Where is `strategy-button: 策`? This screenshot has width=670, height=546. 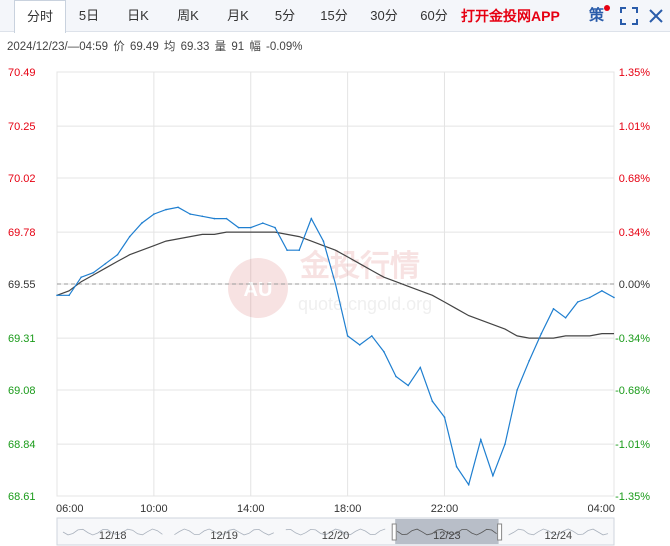
strategy-button: 策 is located at coordinates (597, 15).